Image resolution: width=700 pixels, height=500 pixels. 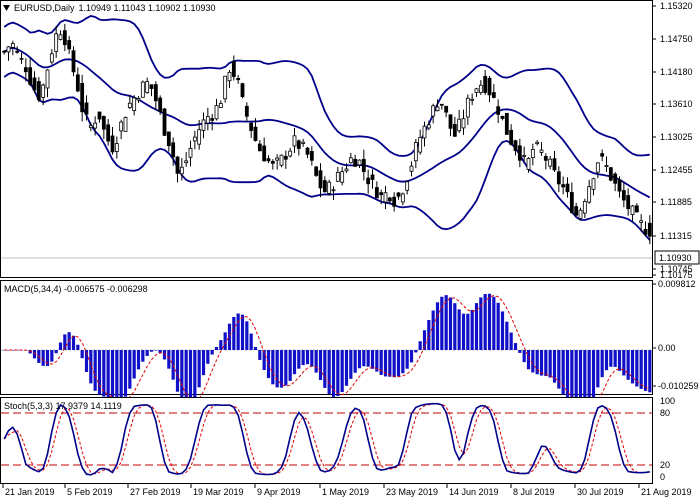 I want to click on time-tick-label: 23 May 2019, so click(x=412, y=492).